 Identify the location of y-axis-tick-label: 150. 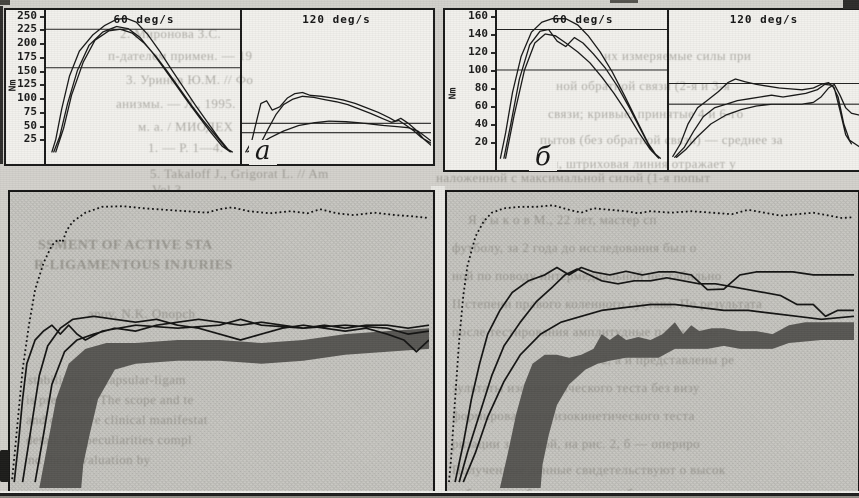
(27, 70).